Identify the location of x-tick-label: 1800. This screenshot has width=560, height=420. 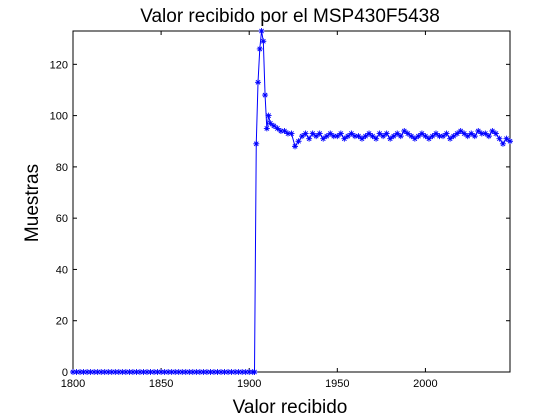
(73, 384).